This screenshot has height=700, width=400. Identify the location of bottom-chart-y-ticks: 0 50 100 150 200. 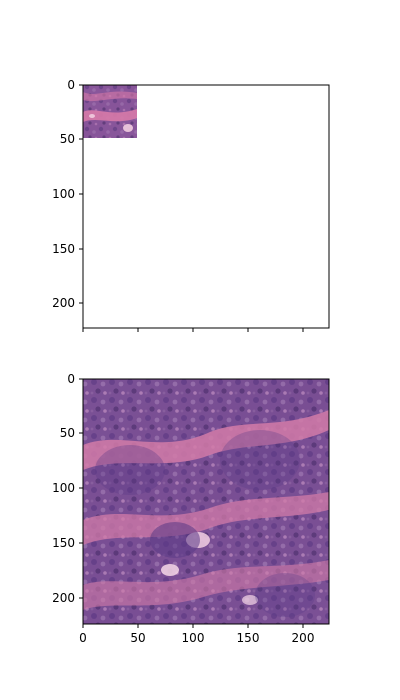
(67, 488).